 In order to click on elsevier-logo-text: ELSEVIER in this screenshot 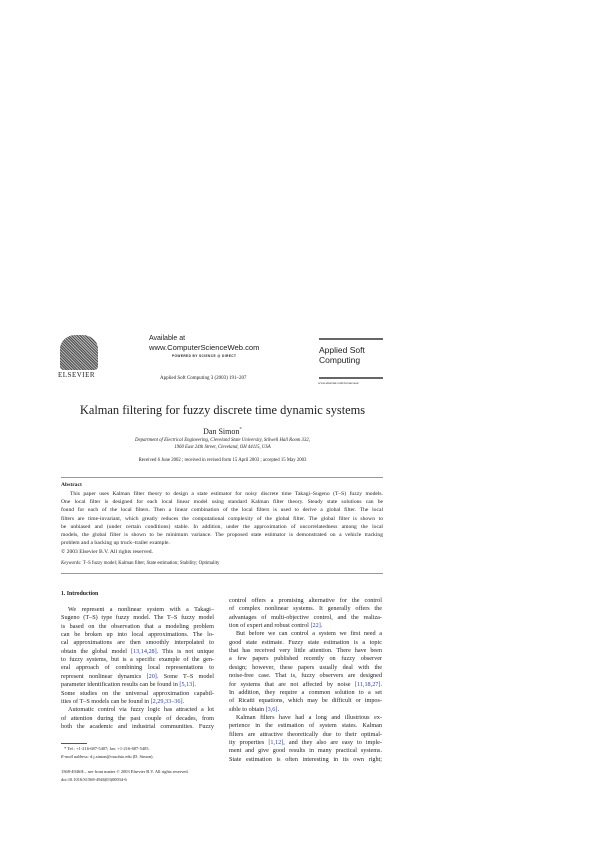, I will do `click(77, 375)`.